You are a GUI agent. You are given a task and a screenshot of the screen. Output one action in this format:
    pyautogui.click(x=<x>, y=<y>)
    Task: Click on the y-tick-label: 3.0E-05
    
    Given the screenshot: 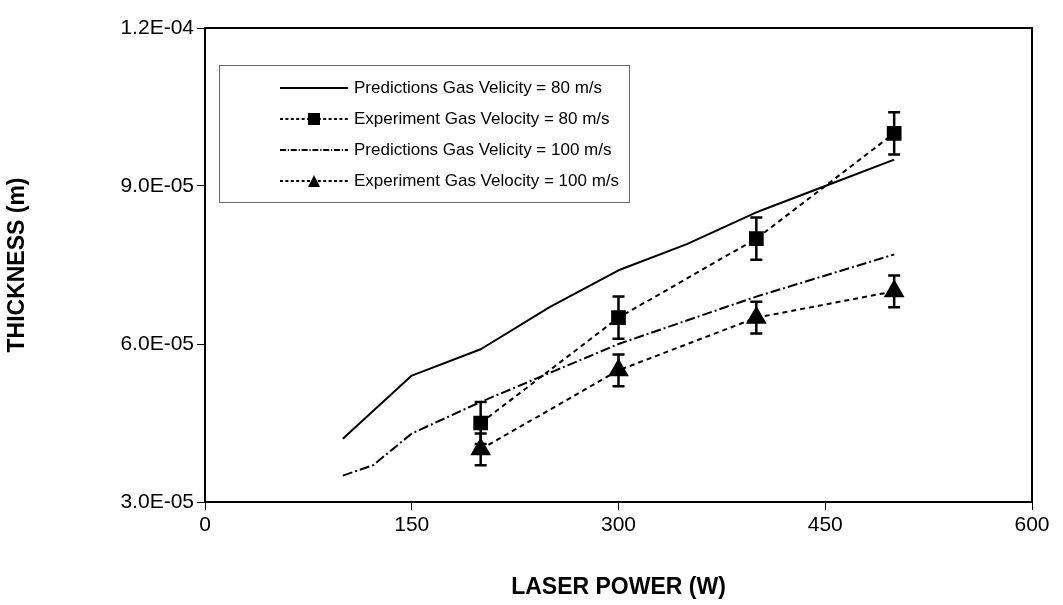 What is the action you would take?
    pyautogui.click(x=157, y=500)
    